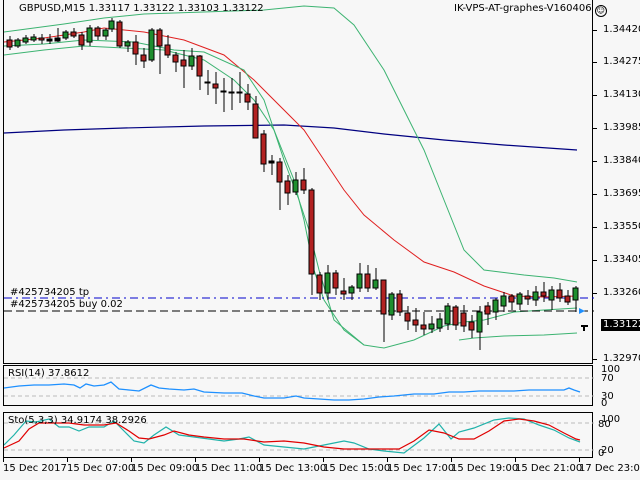 This screenshot has height=480, width=640. I want to click on stochastic-canvas, so click(299, 435).